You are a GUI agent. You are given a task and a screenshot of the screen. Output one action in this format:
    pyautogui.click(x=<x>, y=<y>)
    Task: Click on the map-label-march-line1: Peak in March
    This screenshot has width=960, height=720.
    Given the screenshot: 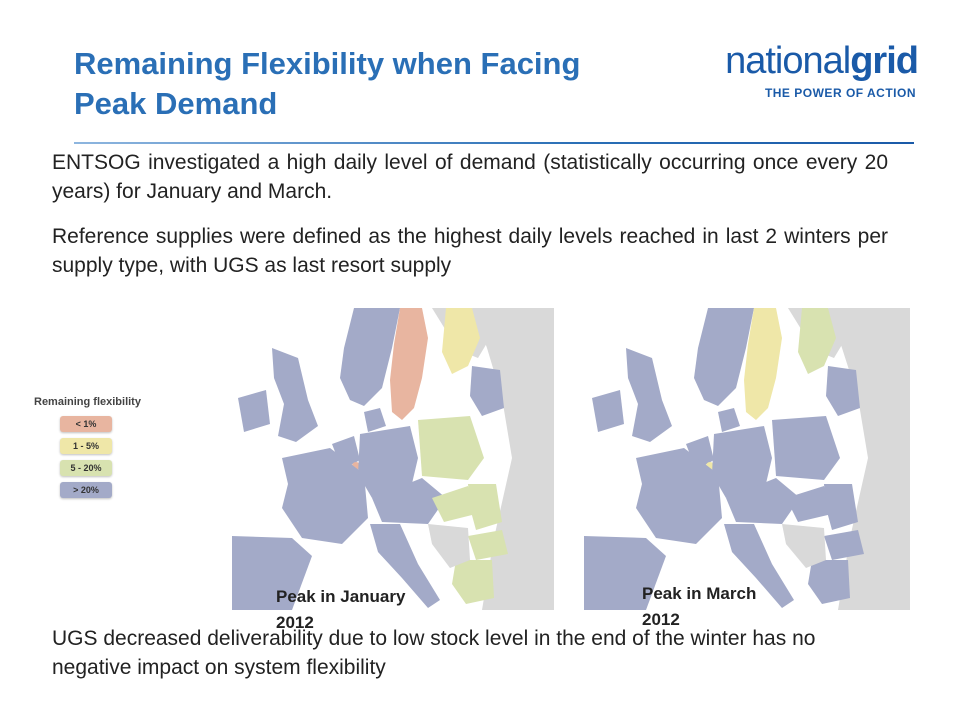 What is the action you would take?
    pyautogui.click(x=699, y=593)
    